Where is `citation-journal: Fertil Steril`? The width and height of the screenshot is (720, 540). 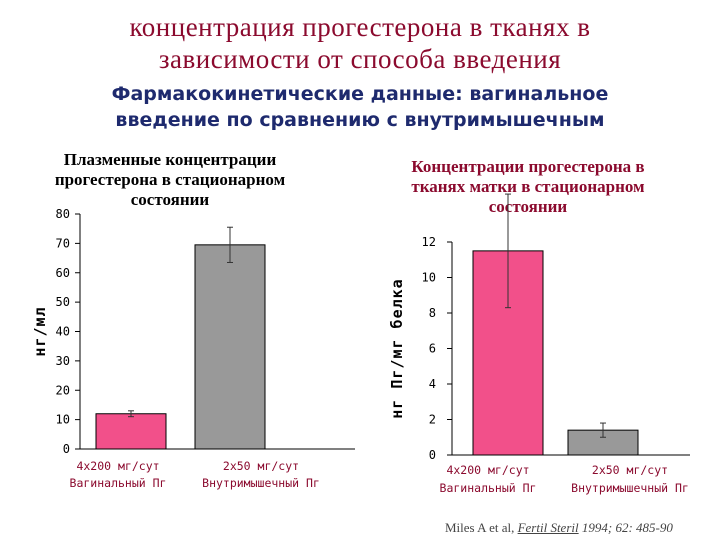 citation-journal: Fertil Steril is located at coordinates (548, 527).